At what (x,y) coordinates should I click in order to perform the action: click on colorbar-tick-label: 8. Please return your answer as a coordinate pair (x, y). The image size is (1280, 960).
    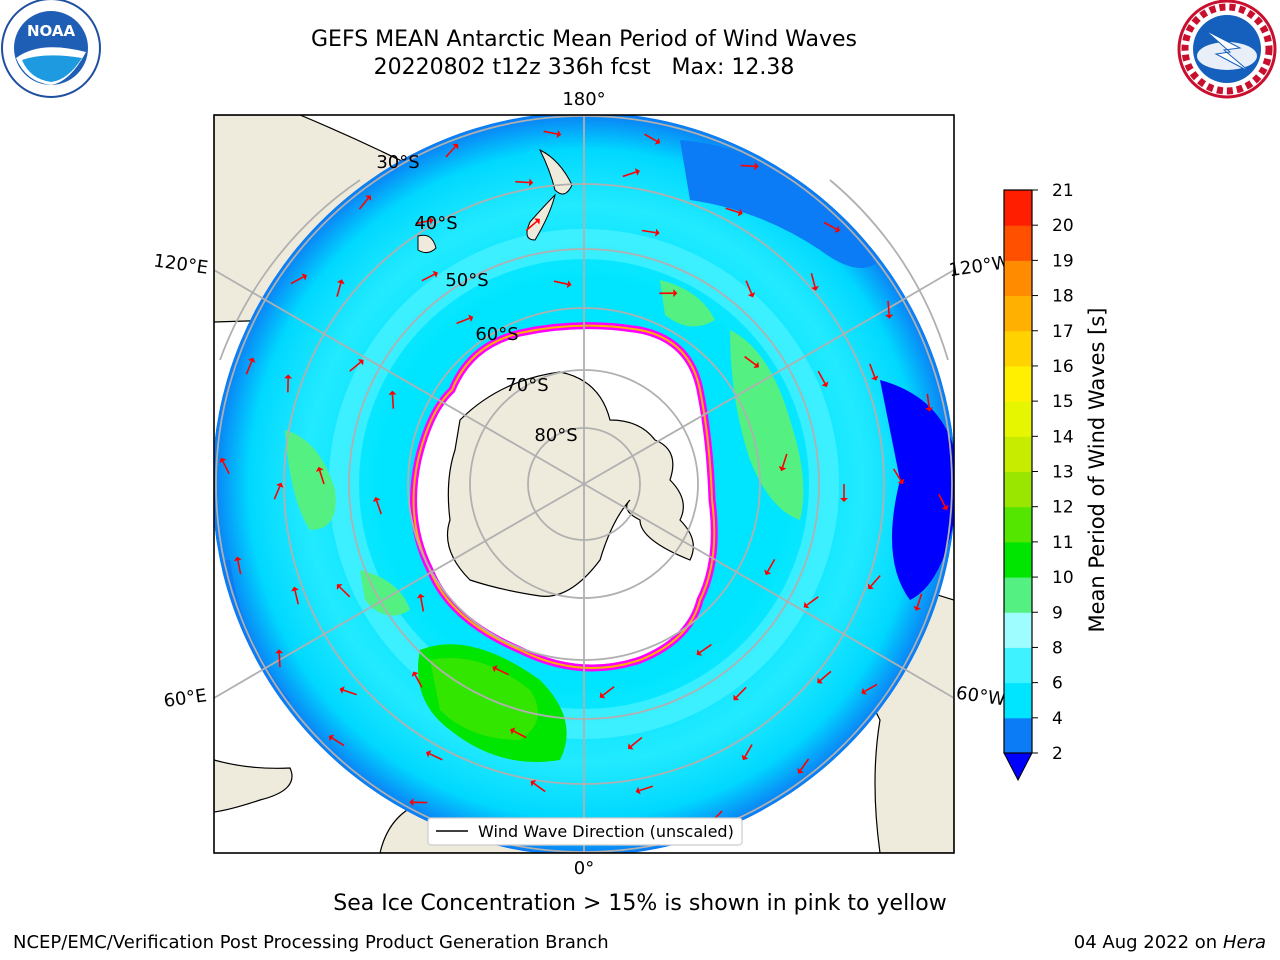
    Looking at the image, I should click on (1057, 648).